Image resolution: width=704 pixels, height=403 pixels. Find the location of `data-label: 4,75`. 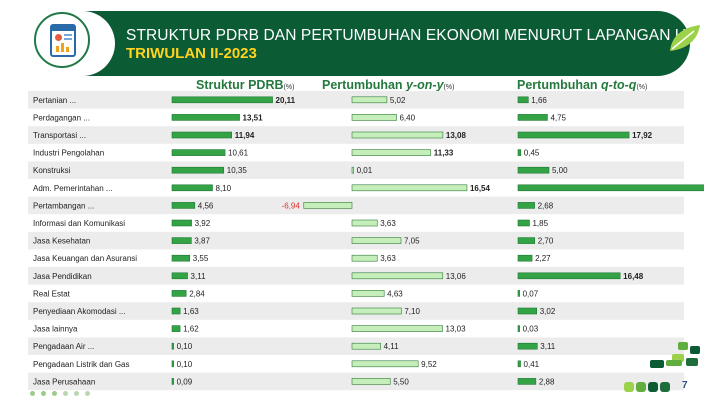

data-label: 4,75 is located at coordinates (558, 117).